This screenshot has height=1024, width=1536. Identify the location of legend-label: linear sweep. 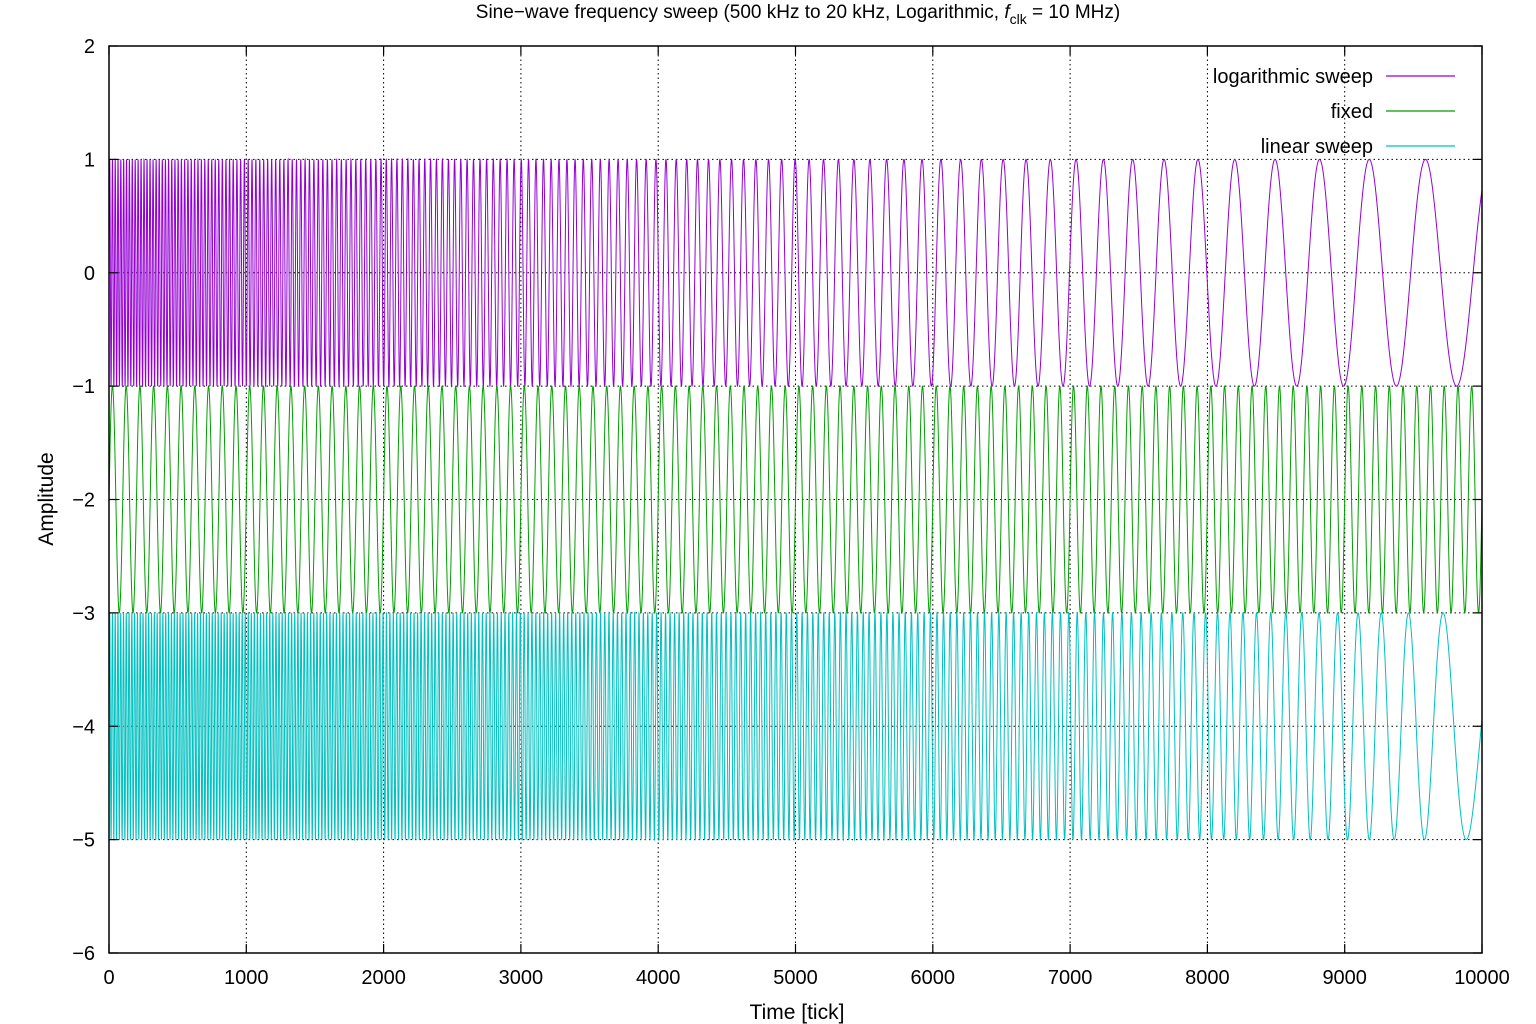
(1317, 147).